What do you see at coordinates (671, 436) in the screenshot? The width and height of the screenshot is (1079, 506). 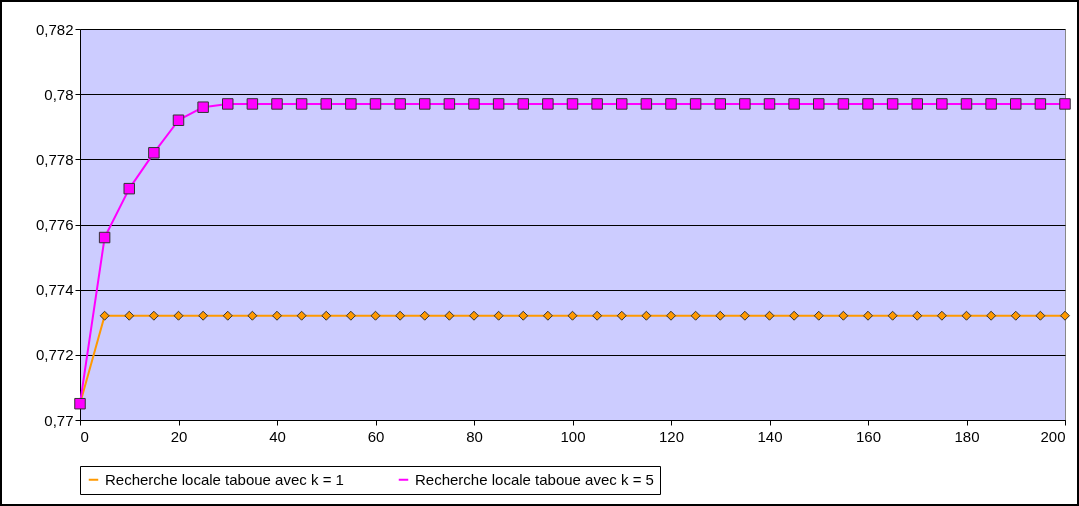 I see `x-tick-label: 120` at bounding box center [671, 436].